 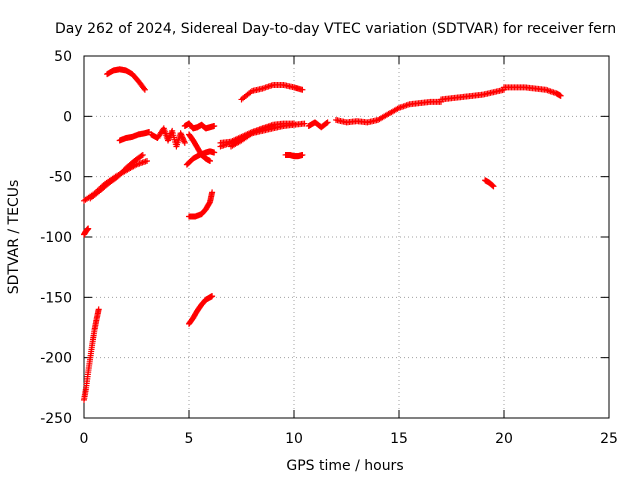 What do you see at coordinates (60, 178) in the screenshot?
I see `y-tick-label: -50` at bounding box center [60, 178].